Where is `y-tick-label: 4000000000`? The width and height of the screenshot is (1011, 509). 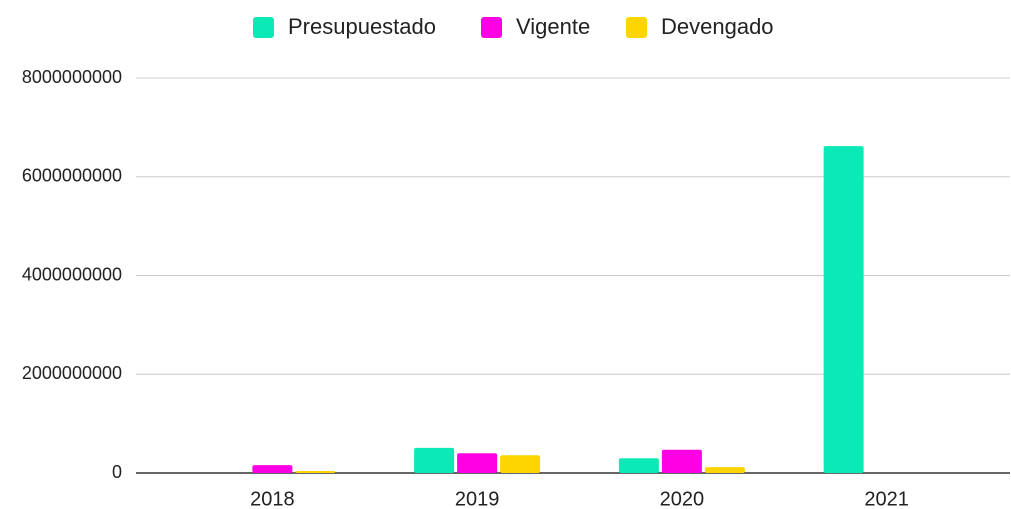 y-tick-label: 4000000000 is located at coordinates (72, 274).